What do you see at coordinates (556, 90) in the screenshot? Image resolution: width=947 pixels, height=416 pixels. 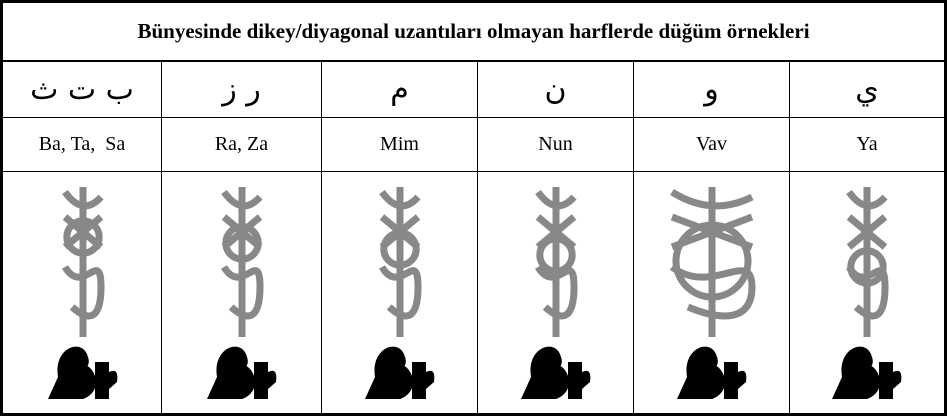 I see `letter-cell: ن` at bounding box center [556, 90].